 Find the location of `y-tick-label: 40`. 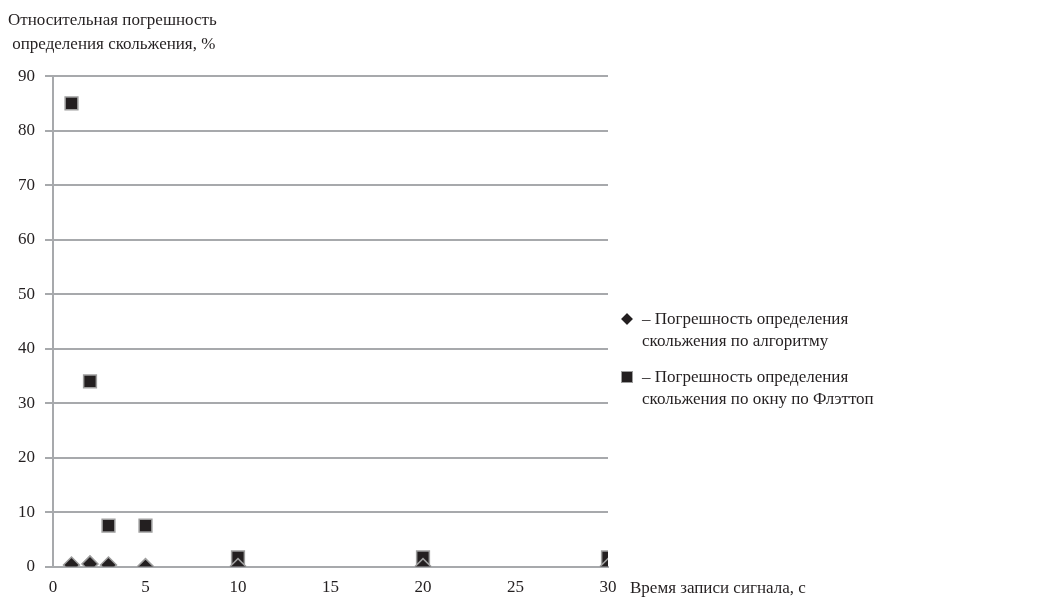

y-tick-label: 40 is located at coordinates (26, 348).